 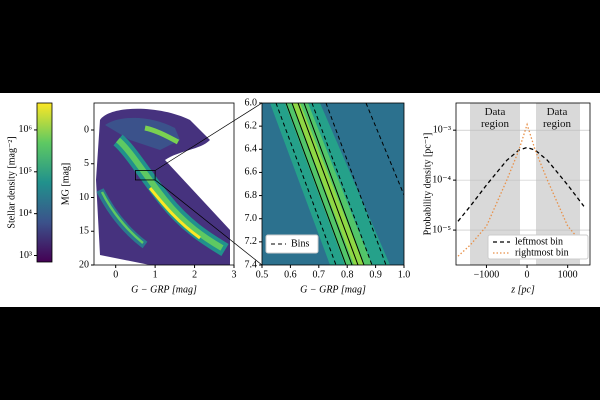 I want to click on y-tick-label: 7.2, so click(x=251, y=241).